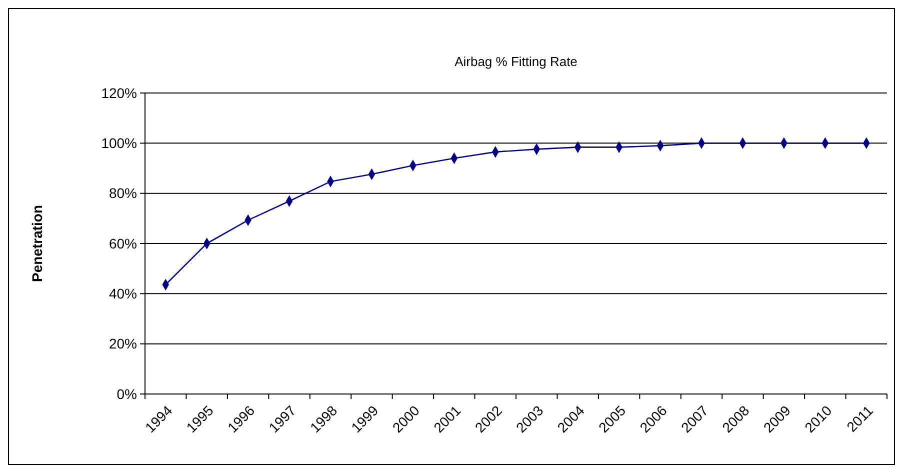  I want to click on chart-title: Airbag % Fitting Rate, so click(516, 61).